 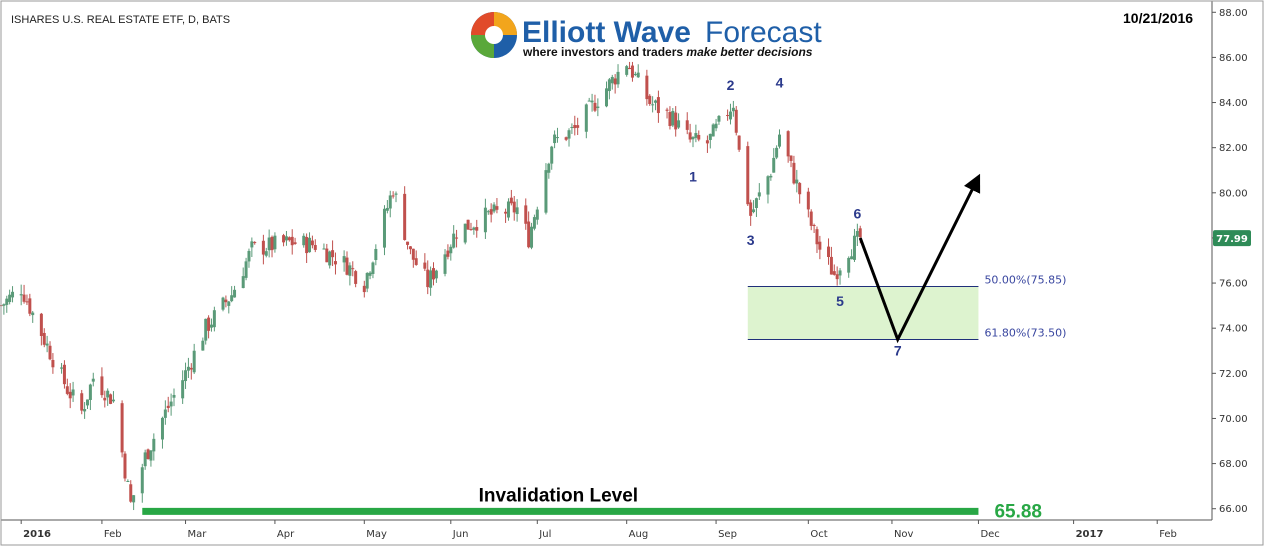 I want to click on invalidation-label: Invalidation Level, so click(x=558, y=495).